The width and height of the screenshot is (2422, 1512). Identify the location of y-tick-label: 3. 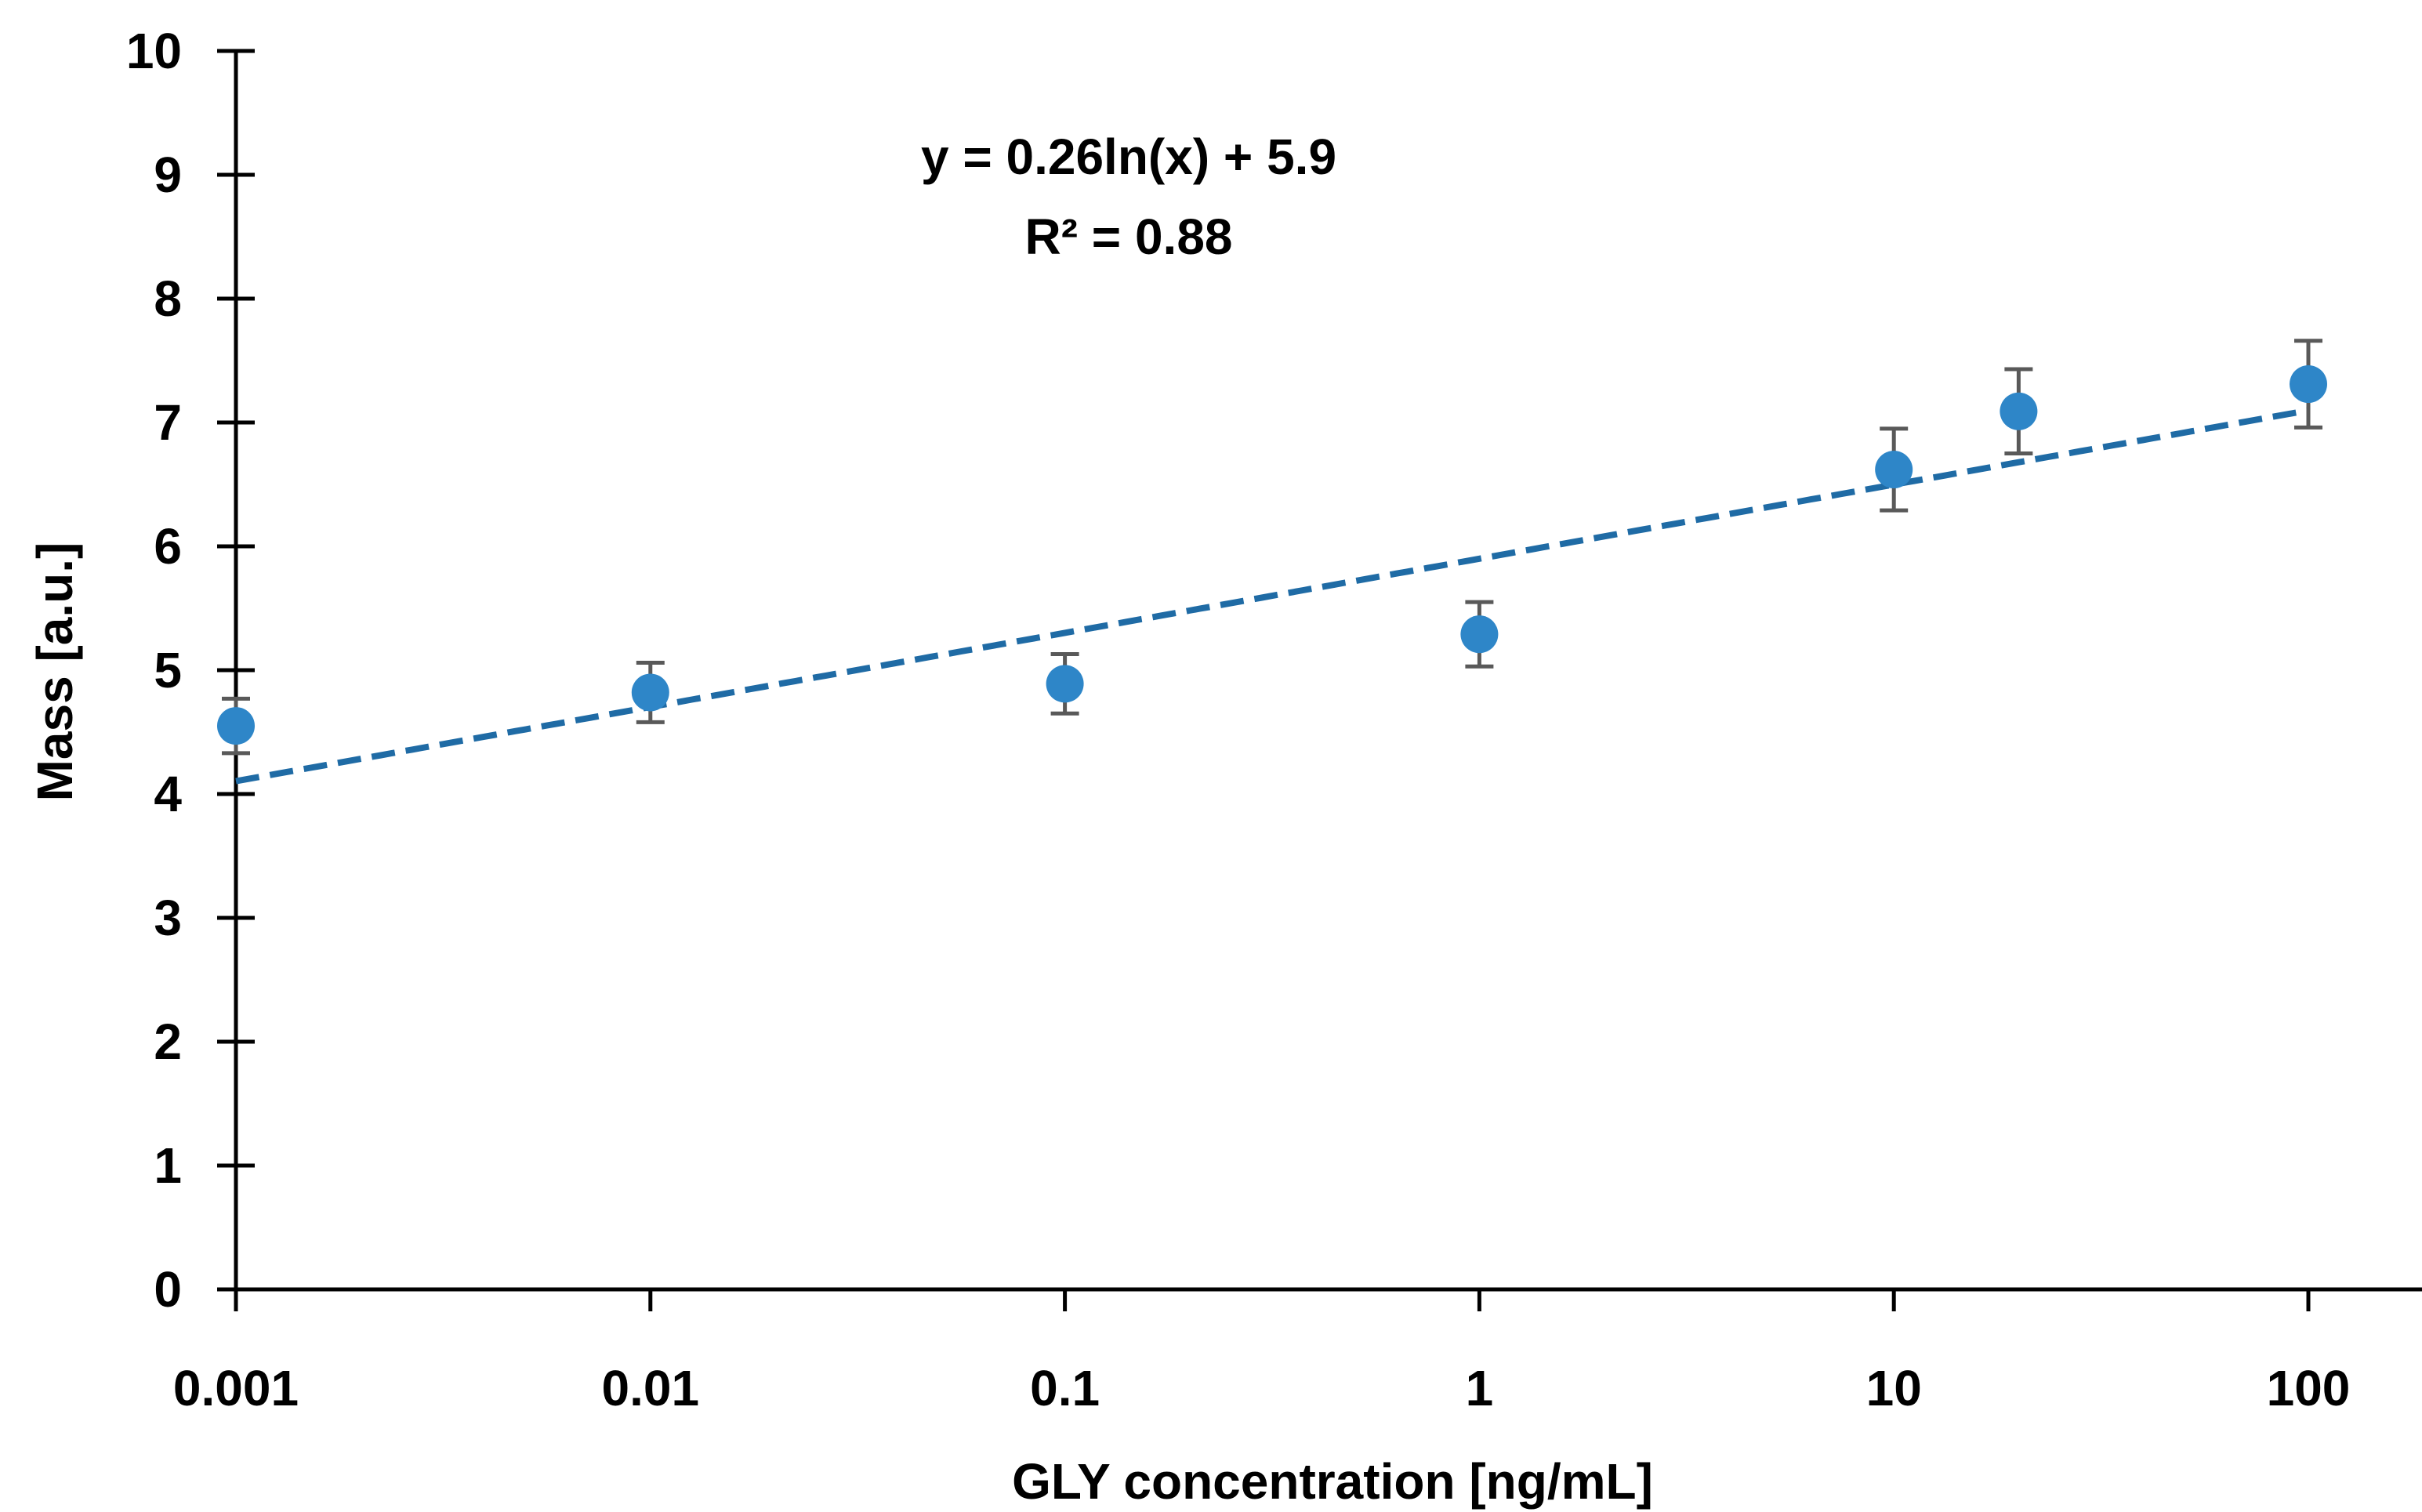
(168, 918).